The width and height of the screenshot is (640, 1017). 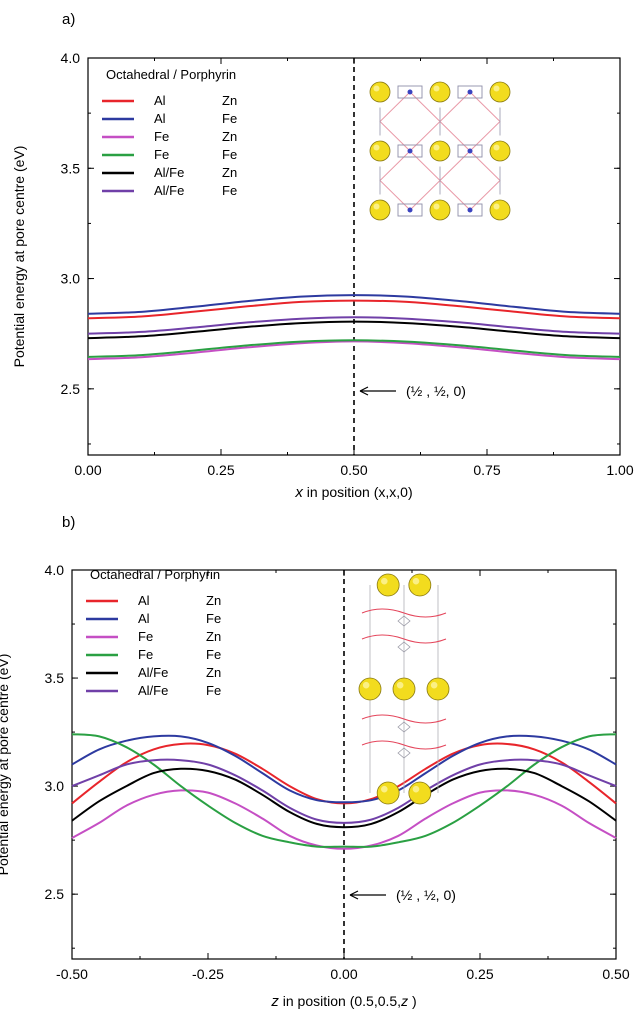 What do you see at coordinates (404, 1001) in the screenshot?
I see `x-axis-label-var-inner: z` at bounding box center [404, 1001].